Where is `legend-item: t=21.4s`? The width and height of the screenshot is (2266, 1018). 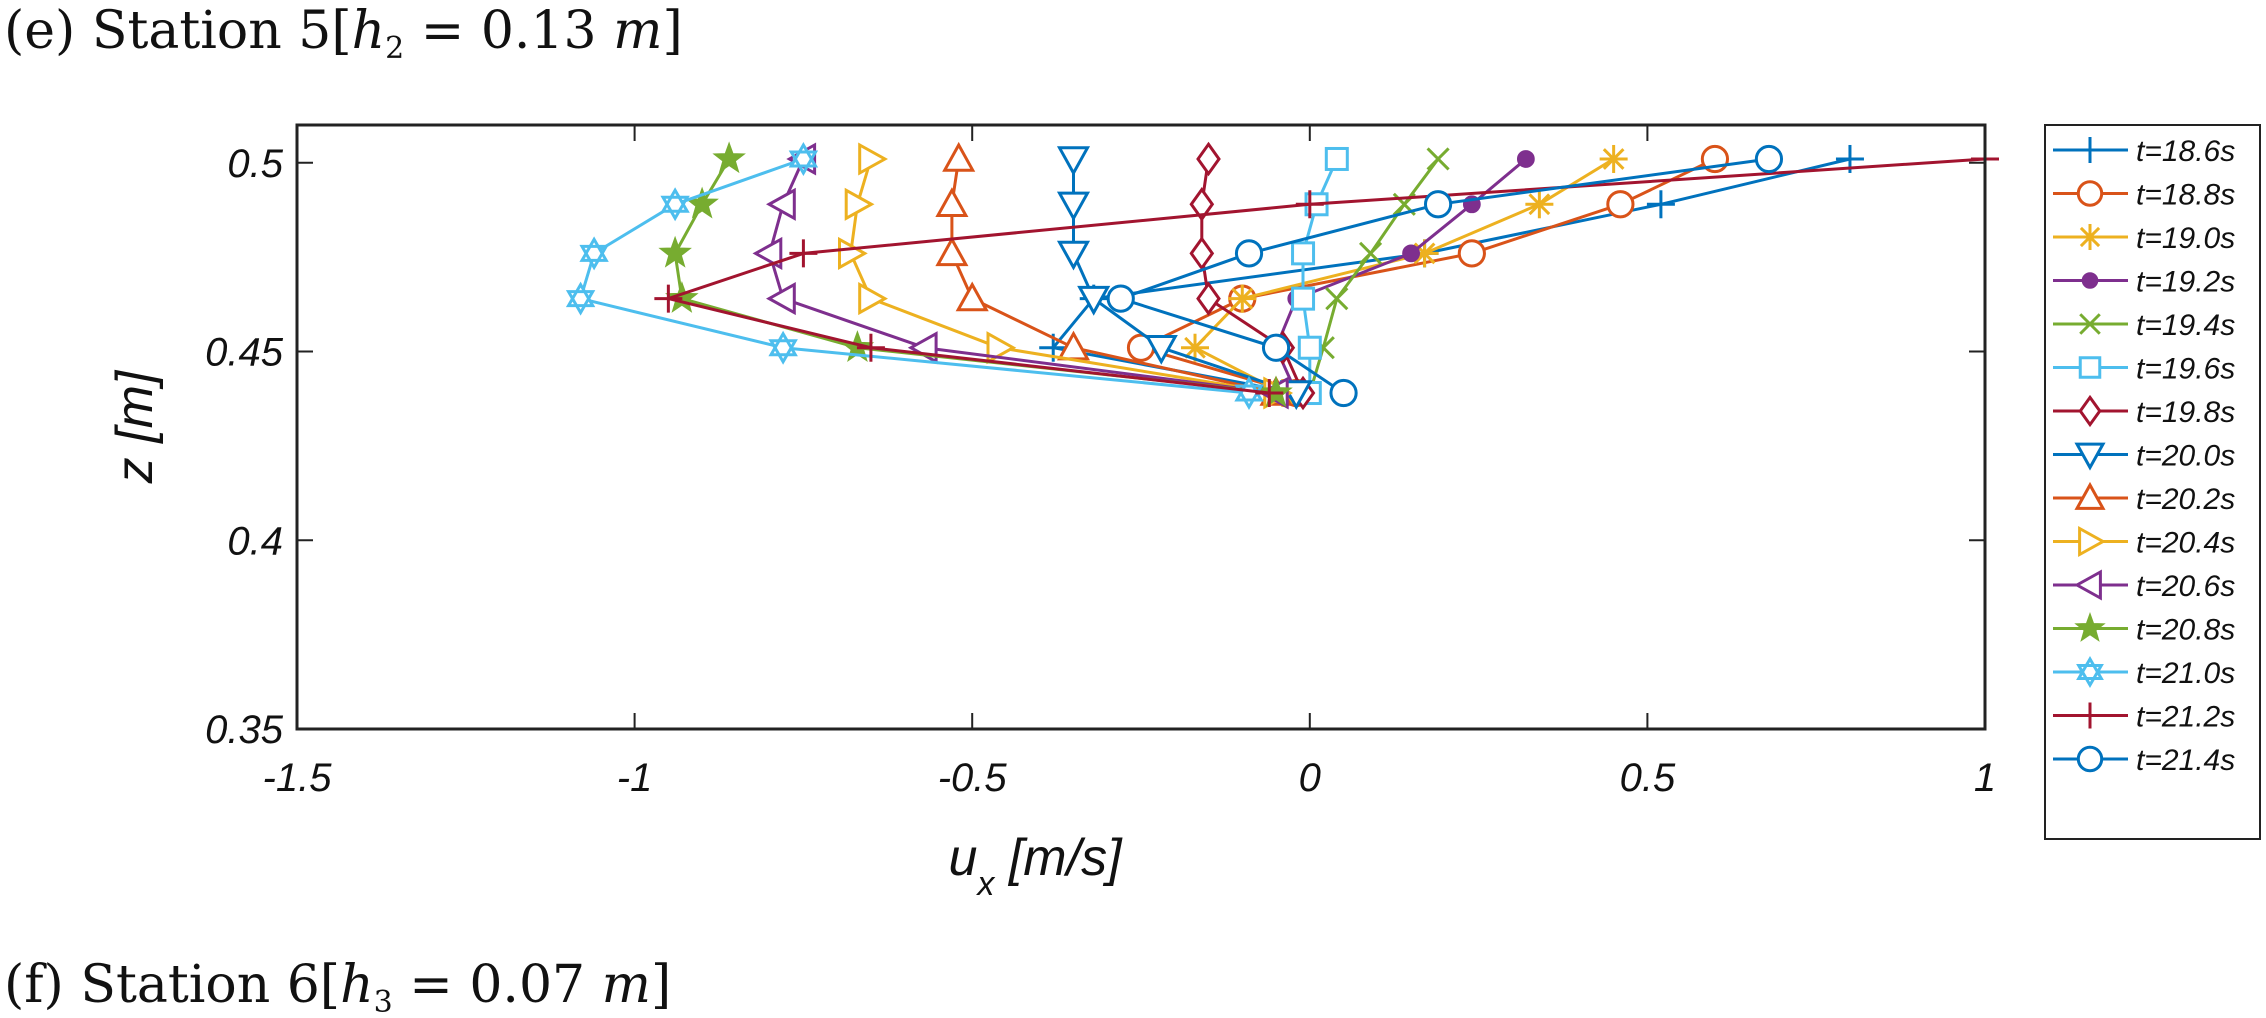 legend-item: t=21.4s is located at coordinates (2144, 760).